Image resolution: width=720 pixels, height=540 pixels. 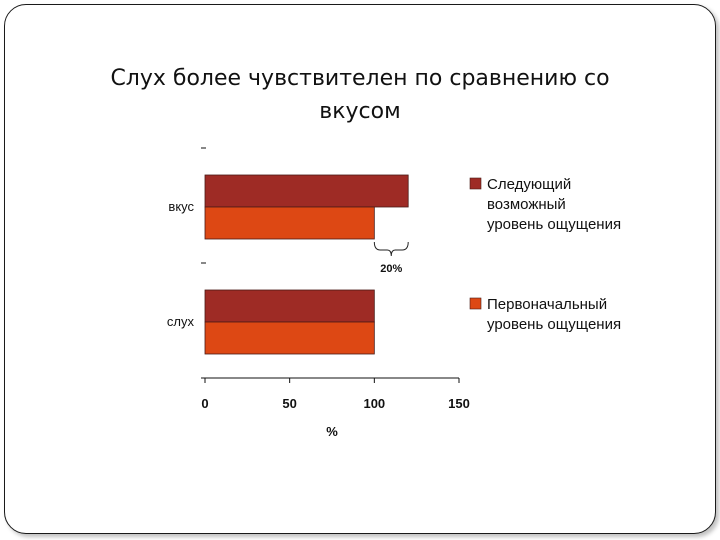 I want to click on x-tick-label: 150, so click(x=459, y=403).